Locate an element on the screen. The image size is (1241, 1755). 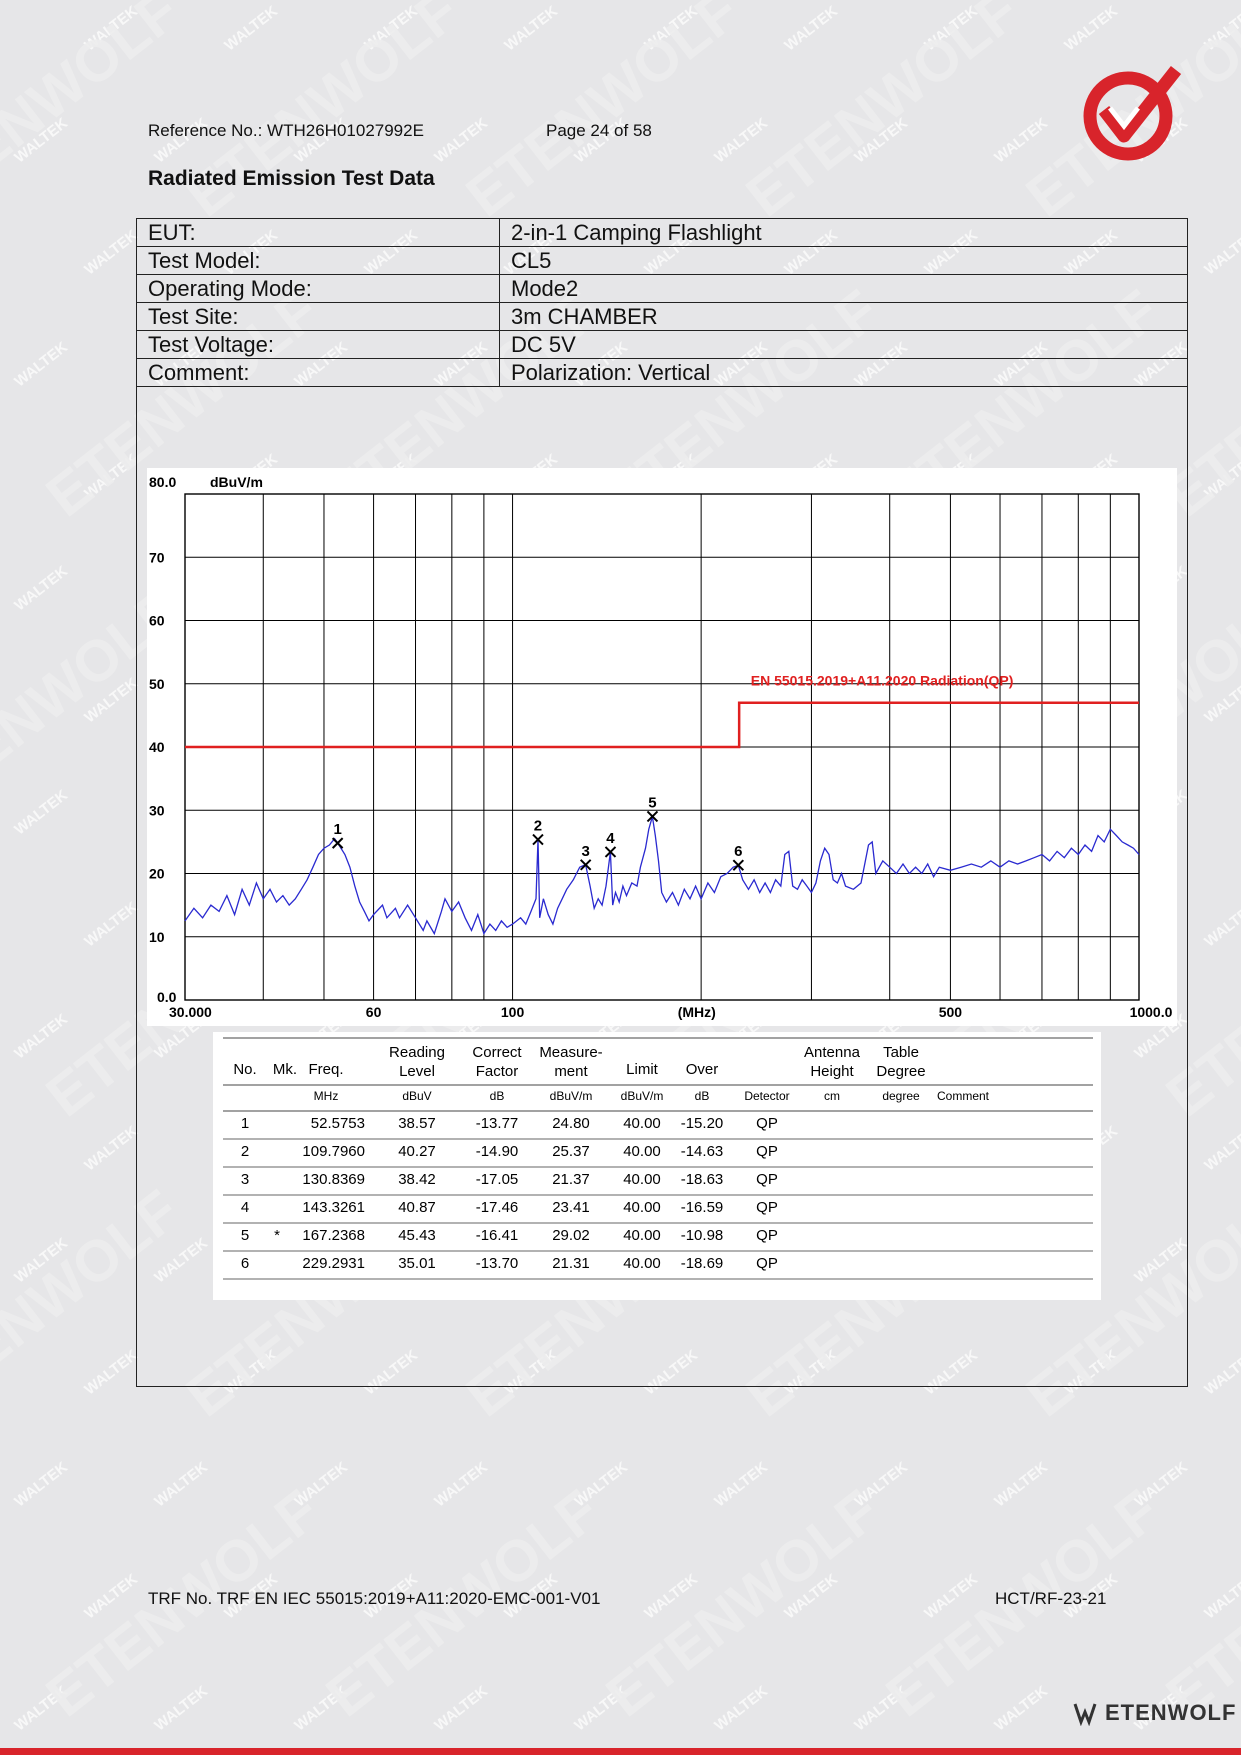
page-number: Page 24 of 58 is located at coordinates (599, 130).